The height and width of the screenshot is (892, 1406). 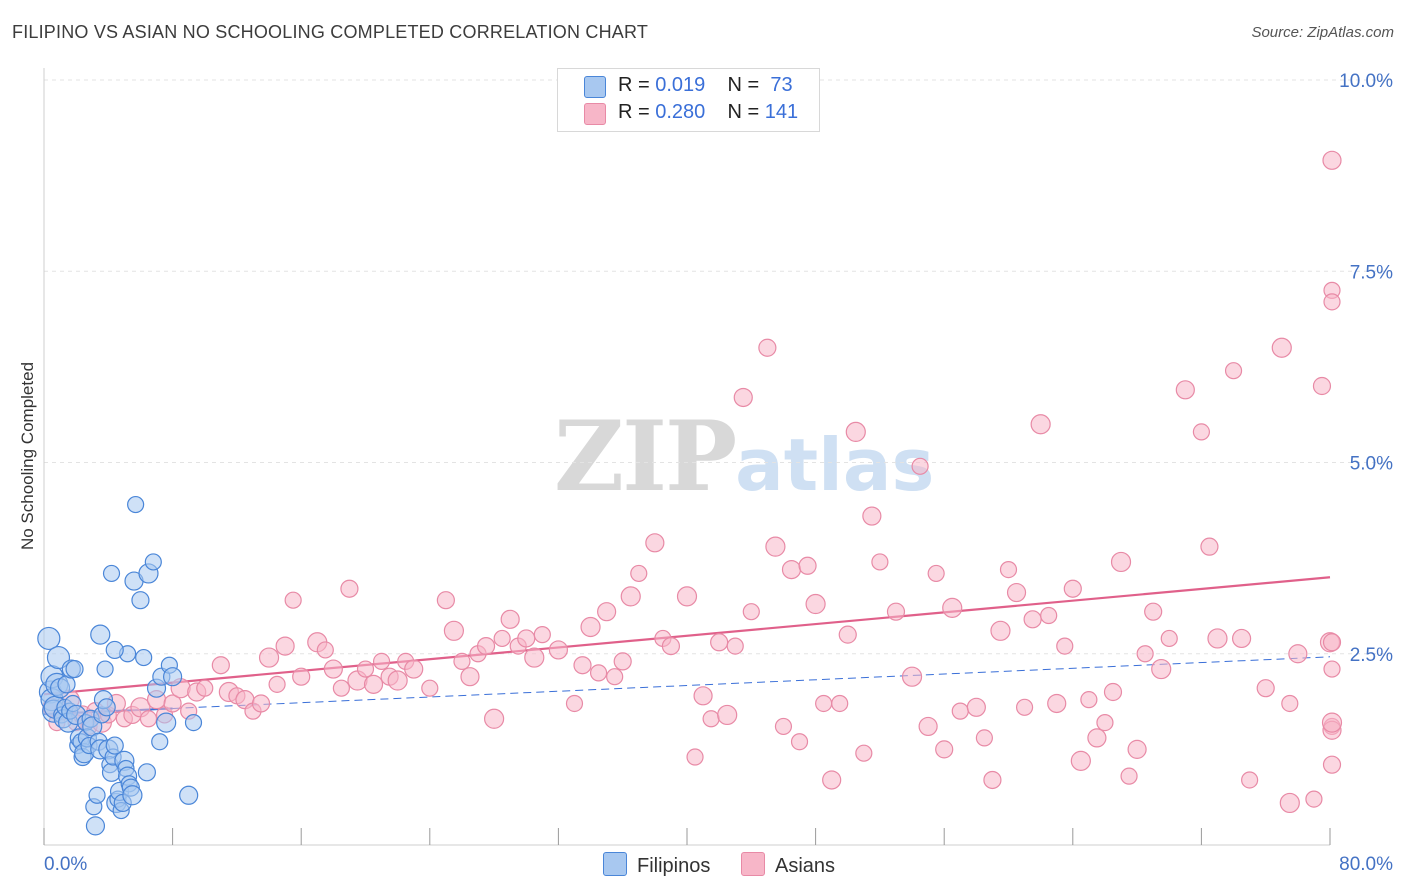 What do you see at coordinates (27, 456) in the screenshot?
I see `y-axis-label: No Schooling Completed` at bounding box center [27, 456].